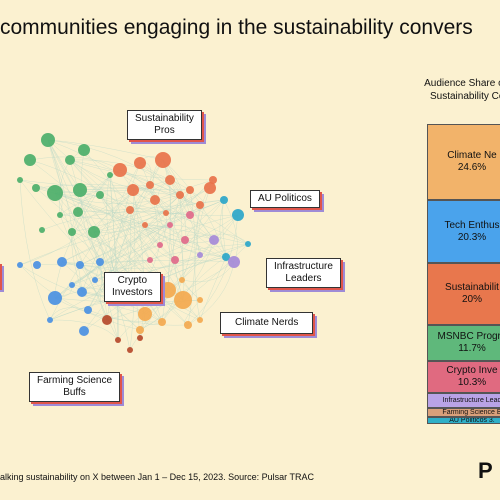 Image resolution: width=500 pixels, height=500 pixels. I want to click on share-segment-value: 24.6%, so click(472, 167).